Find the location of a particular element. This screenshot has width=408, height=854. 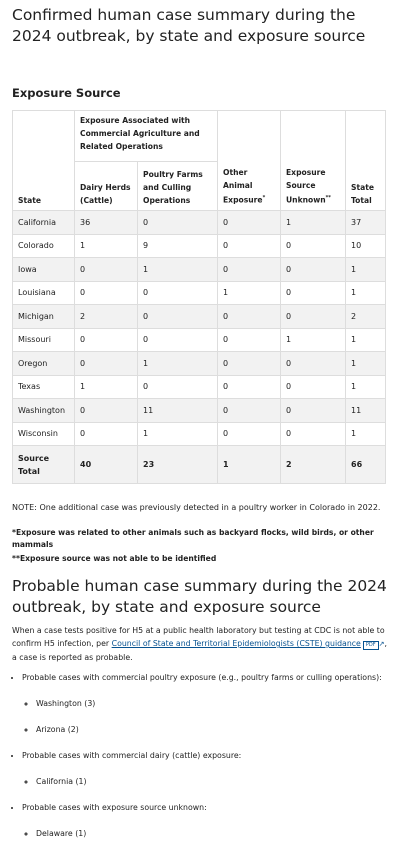

row: Source Total 40 23 1 2 66 is located at coordinates (199, 464).